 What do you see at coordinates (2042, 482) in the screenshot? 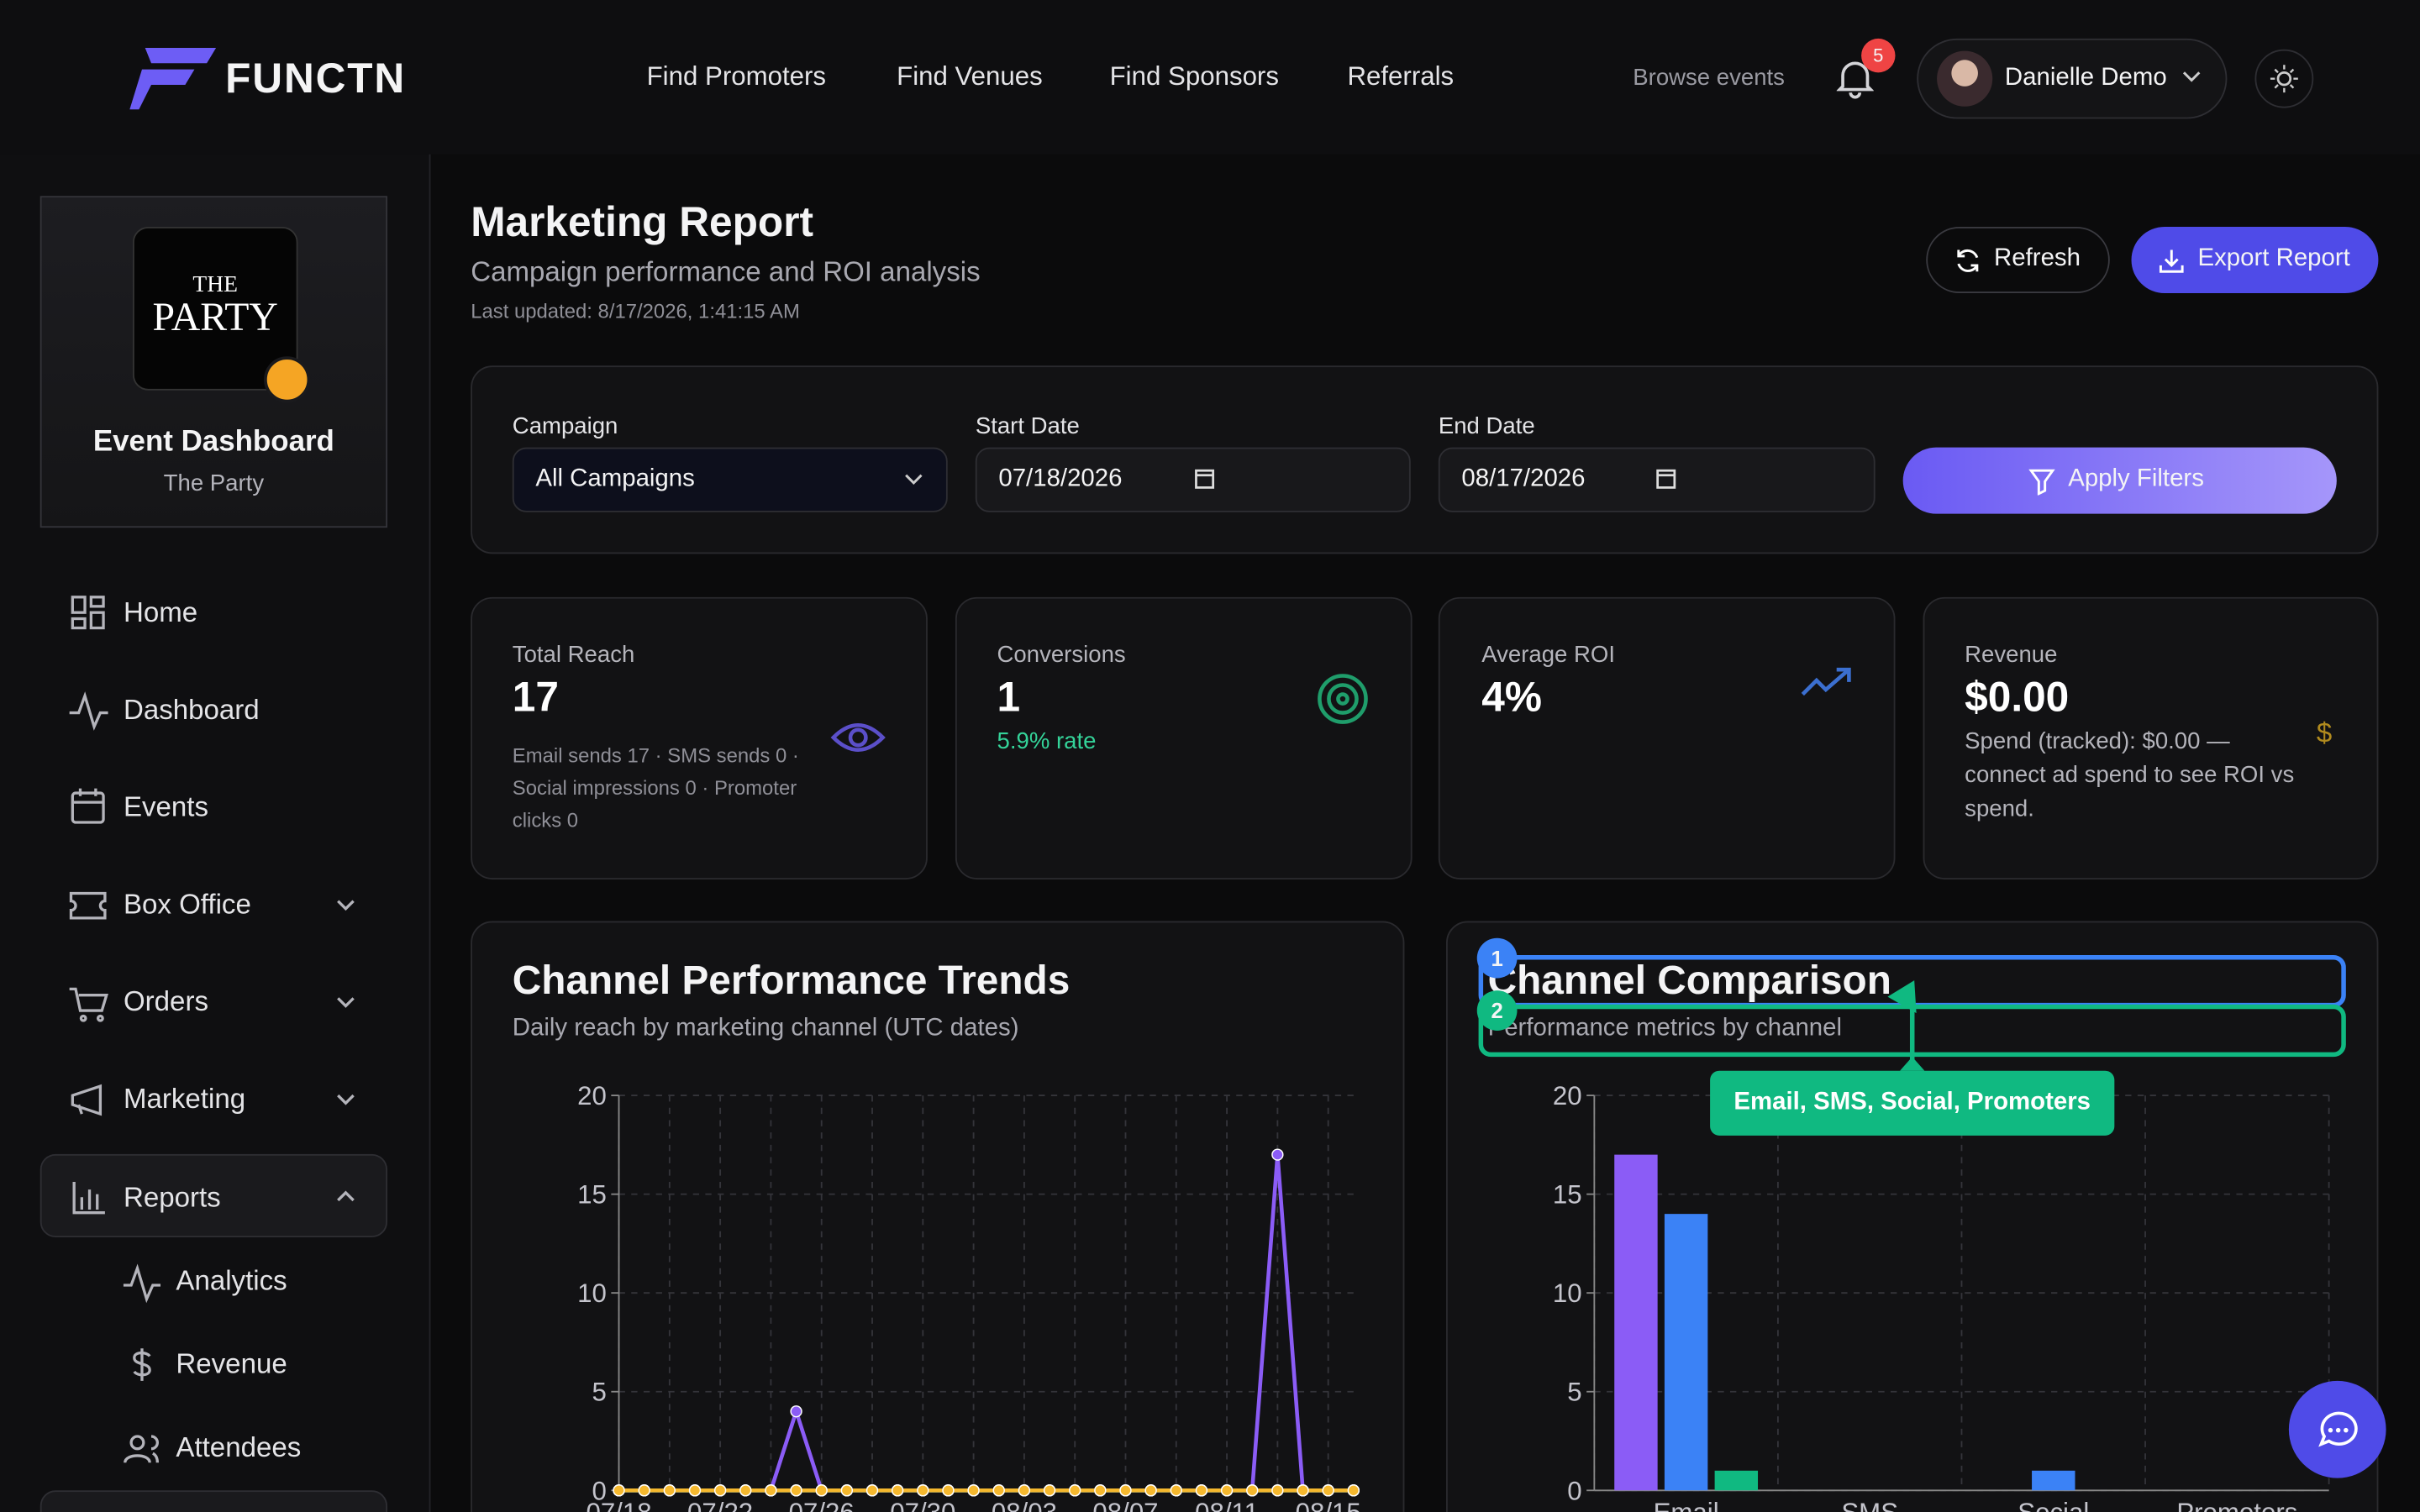
I see `filter-icon` at bounding box center [2042, 482].